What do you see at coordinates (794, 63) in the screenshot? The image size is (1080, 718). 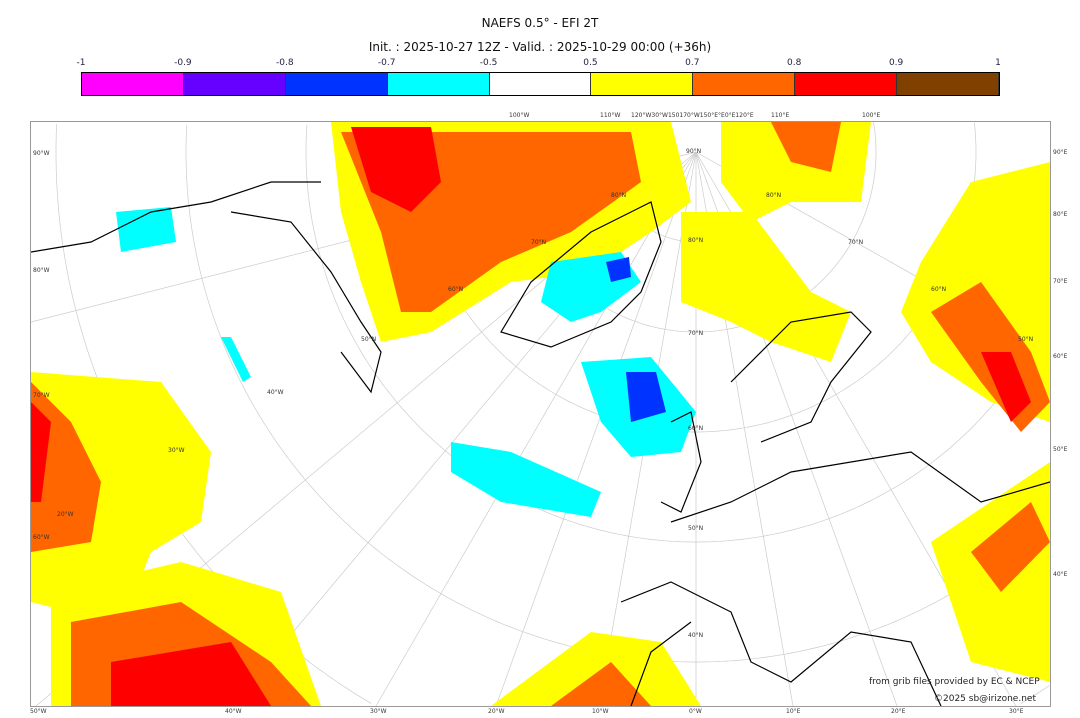 I see `colorbar-tick: 0.8` at bounding box center [794, 63].